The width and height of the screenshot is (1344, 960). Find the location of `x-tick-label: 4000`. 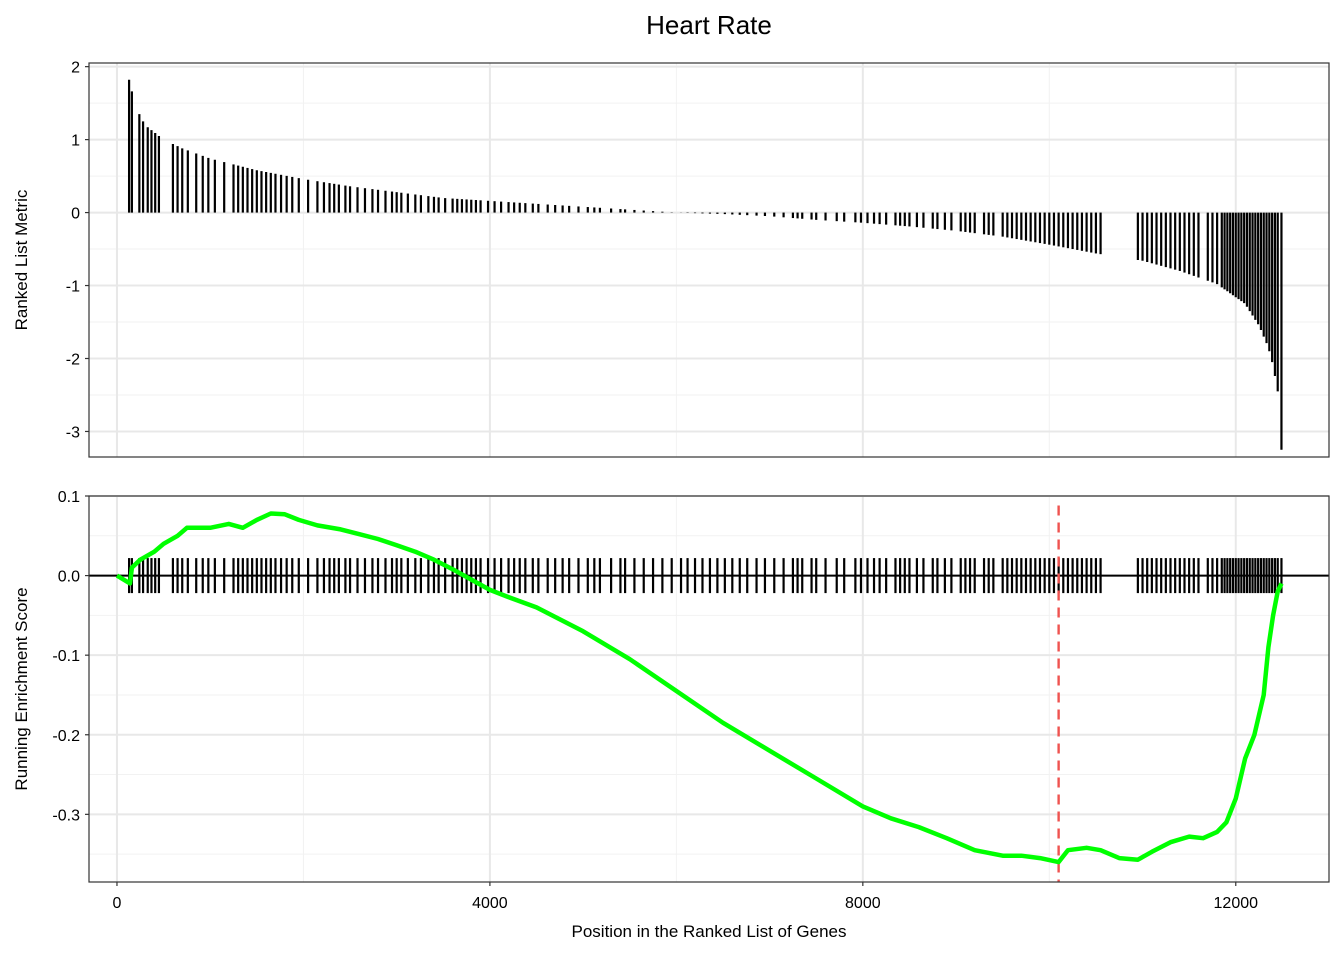

x-tick-label: 4000 is located at coordinates (490, 903).